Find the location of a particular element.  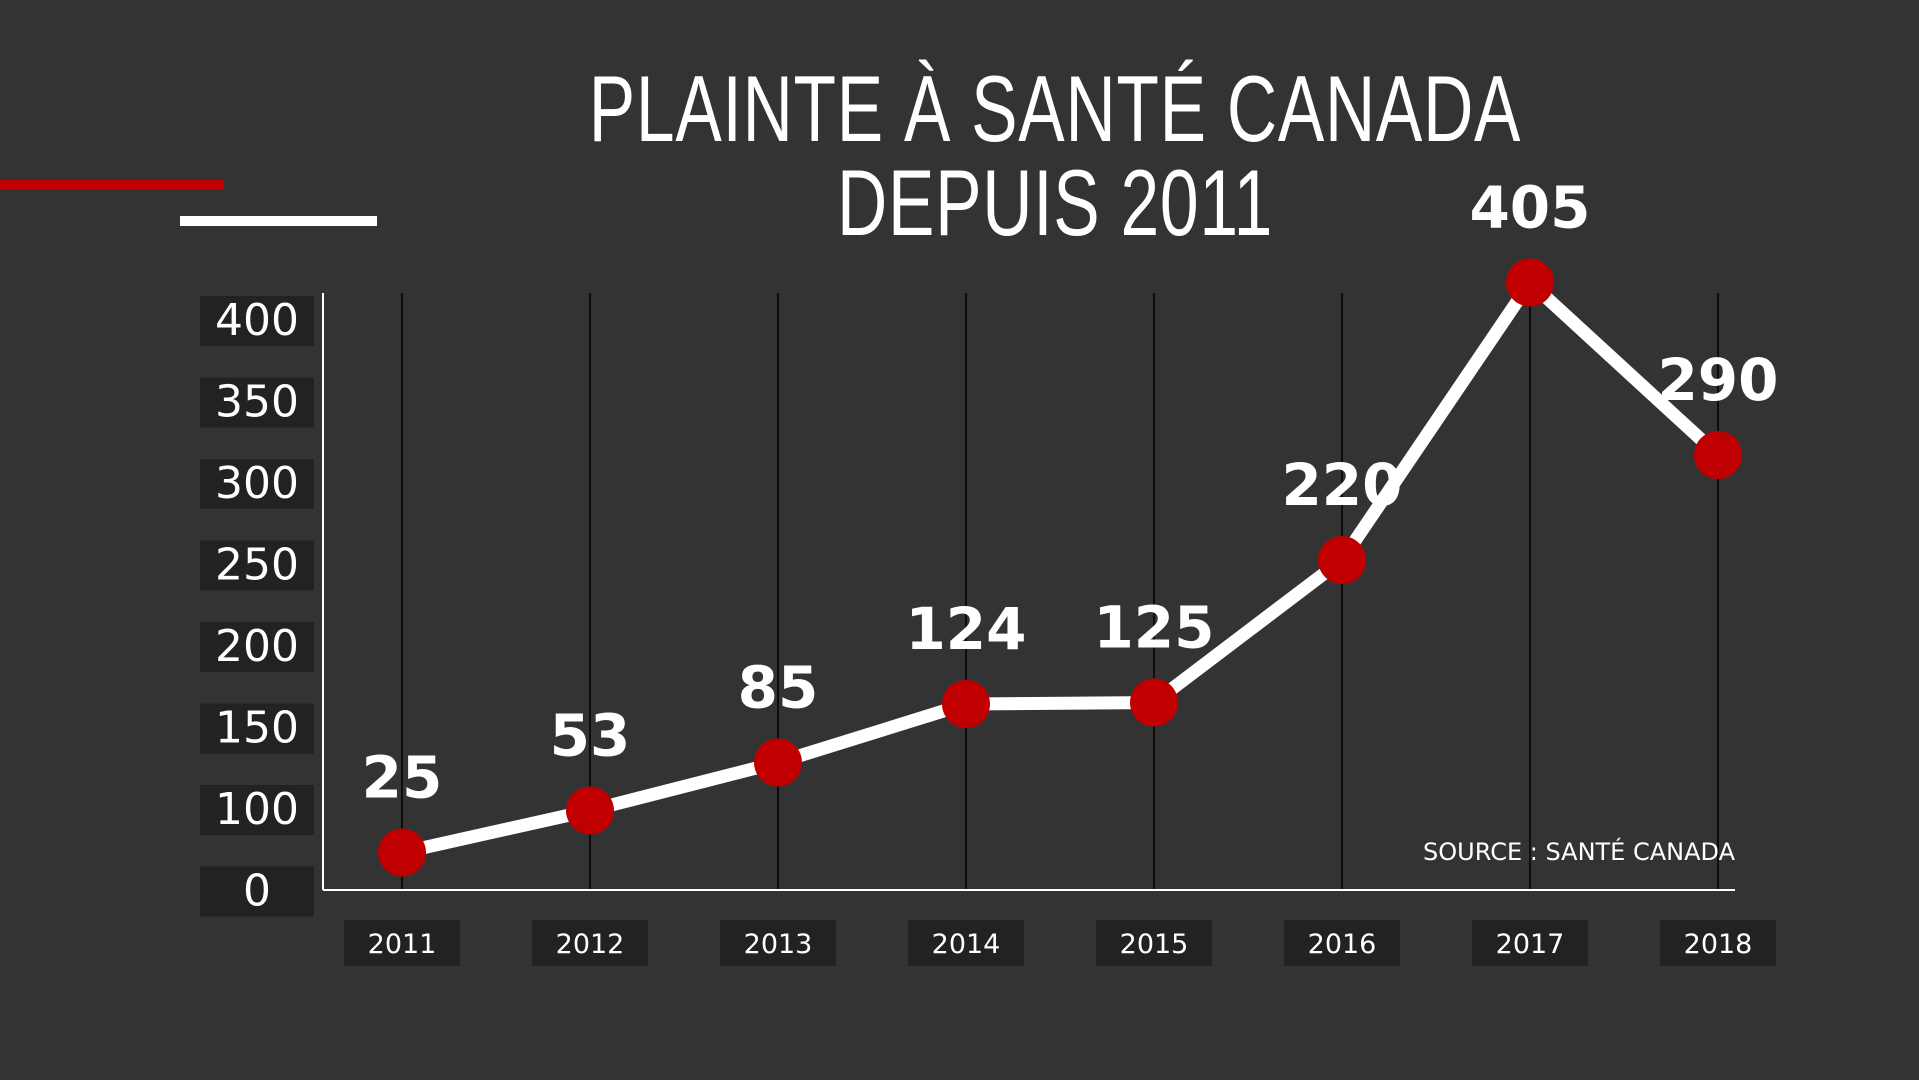

data-label-2014: 124 is located at coordinates (965, 629).